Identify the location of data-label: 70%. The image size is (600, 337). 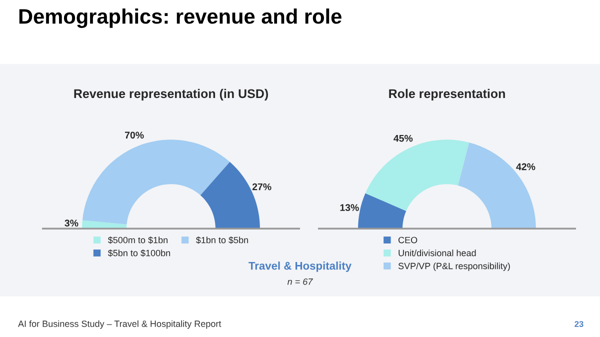
(134, 135).